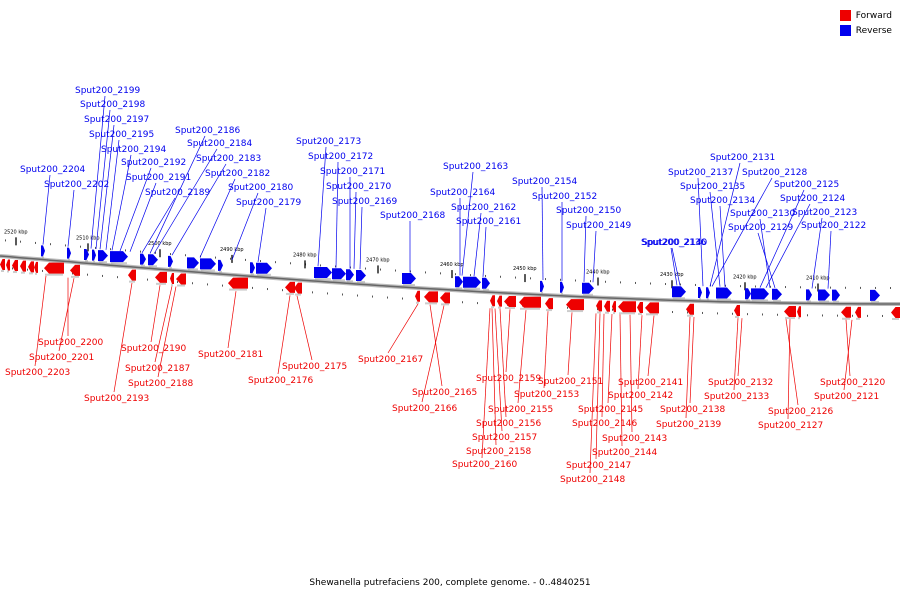  Describe the element at coordinates (116, 120) in the screenshot. I see `gene-label: Sput200_2197` at that location.